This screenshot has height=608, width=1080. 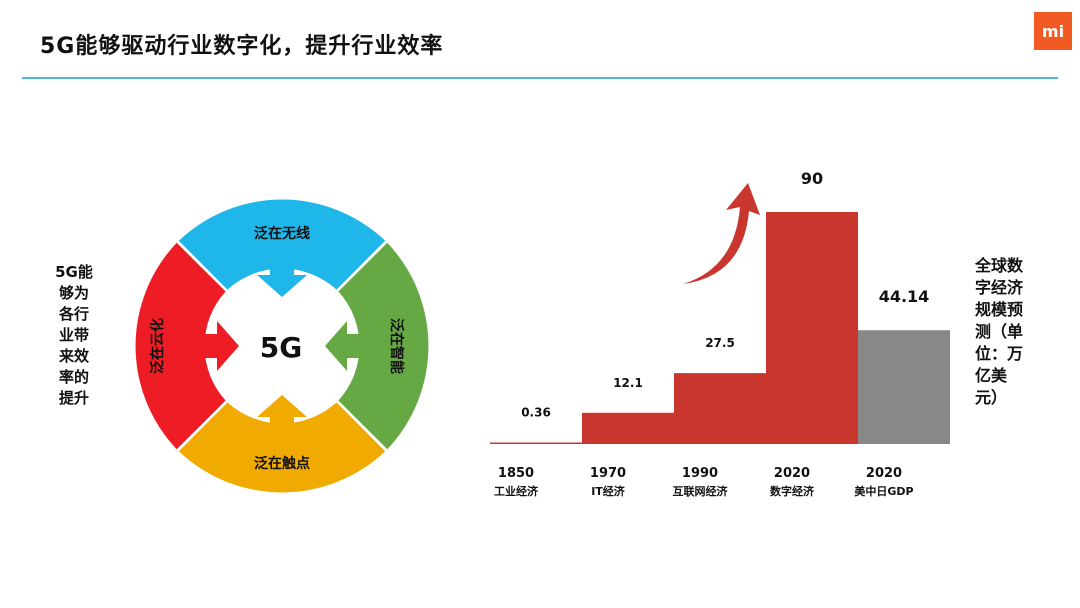 What do you see at coordinates (383, 346) in the screenshot?
I see `ring-segment-right` at bounding box center [383, 346].